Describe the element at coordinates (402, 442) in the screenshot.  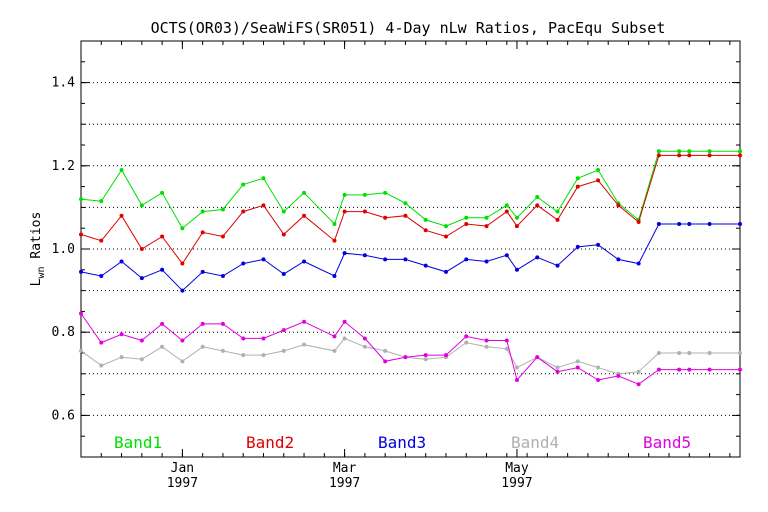
I see `legend: Band1 Band2 Band3 Band4 Band5` at that location.